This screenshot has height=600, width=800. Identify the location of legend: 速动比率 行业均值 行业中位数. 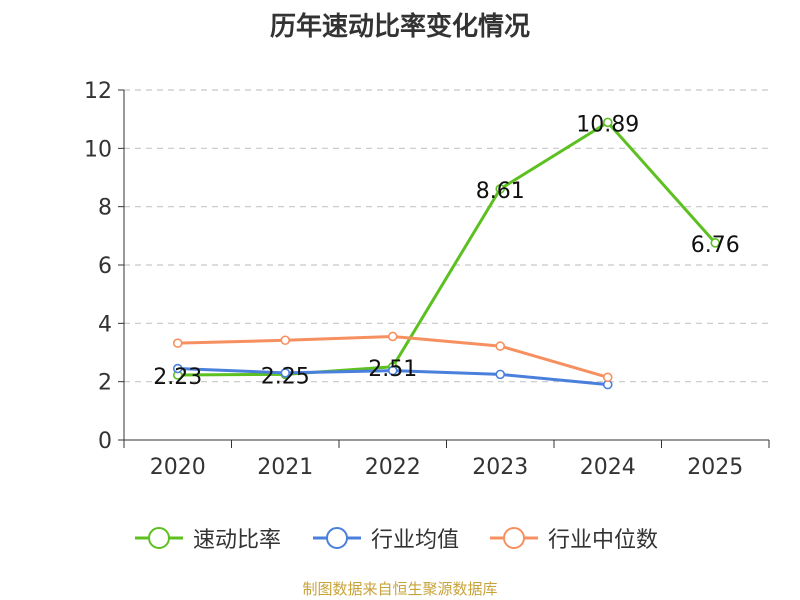
(400, 538).